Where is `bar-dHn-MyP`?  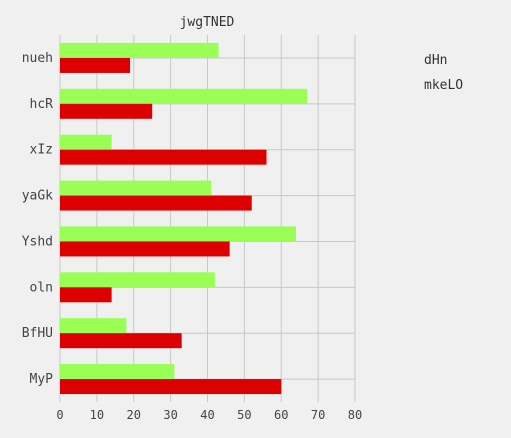
bar-dHn-MyP is located at coordinates (117, 372).